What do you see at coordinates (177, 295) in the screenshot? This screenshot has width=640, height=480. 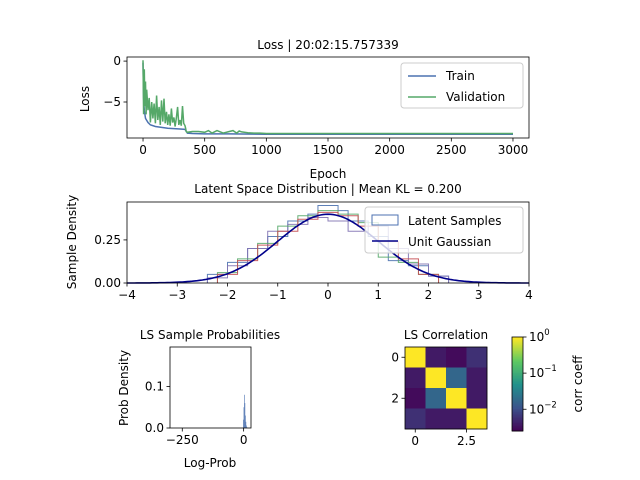 I see `latent-xtick-label: −3` at bounding box center [177, 295].